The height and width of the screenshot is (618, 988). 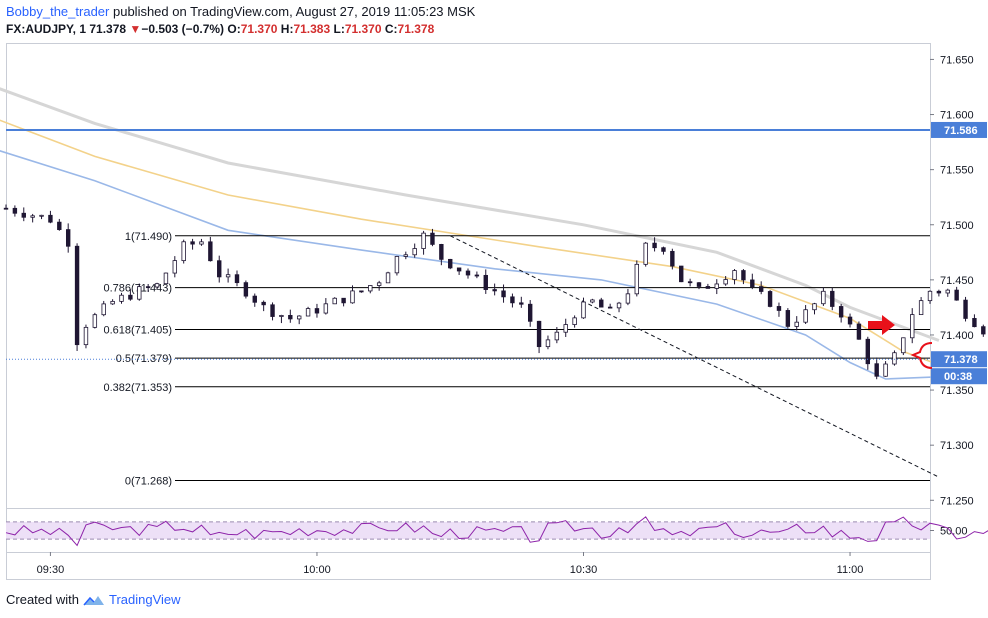 I want to click on footer: Created with TradingView, so click(x=93, y=599).